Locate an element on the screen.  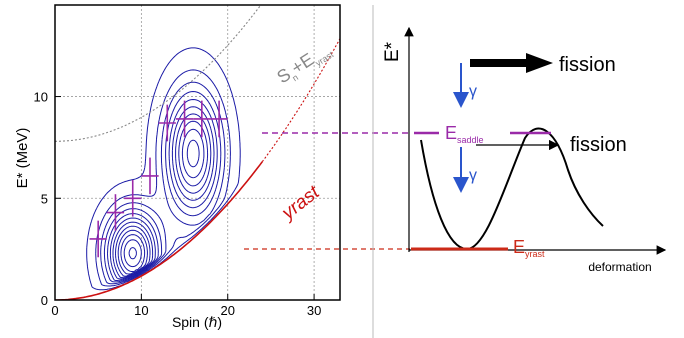
e-saddle-label: Esaddle is located at coordinates (464, 134).